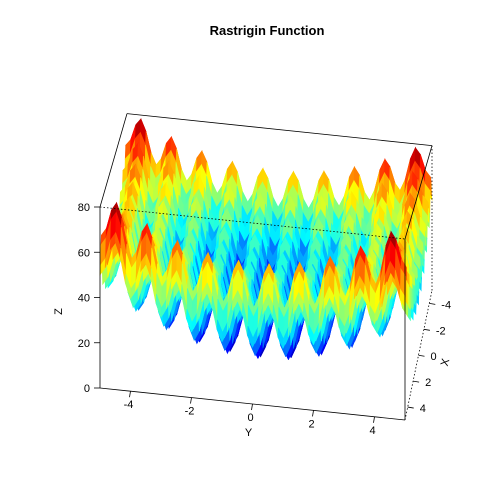  What do you see at coordinates (113, 160) in the screenshot?
I see `box-edge-left-top` at bounding box center [113, 160].